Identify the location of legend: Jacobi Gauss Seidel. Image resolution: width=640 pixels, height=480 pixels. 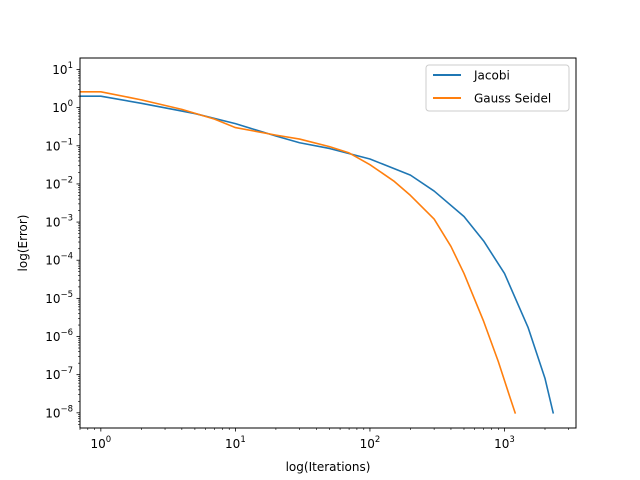
(497, 88).